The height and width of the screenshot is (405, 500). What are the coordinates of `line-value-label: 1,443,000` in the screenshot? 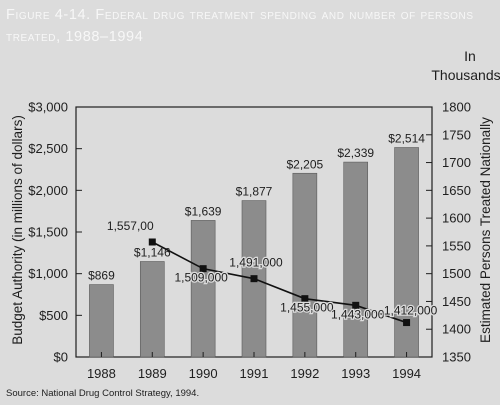 It's located at (358, 314).